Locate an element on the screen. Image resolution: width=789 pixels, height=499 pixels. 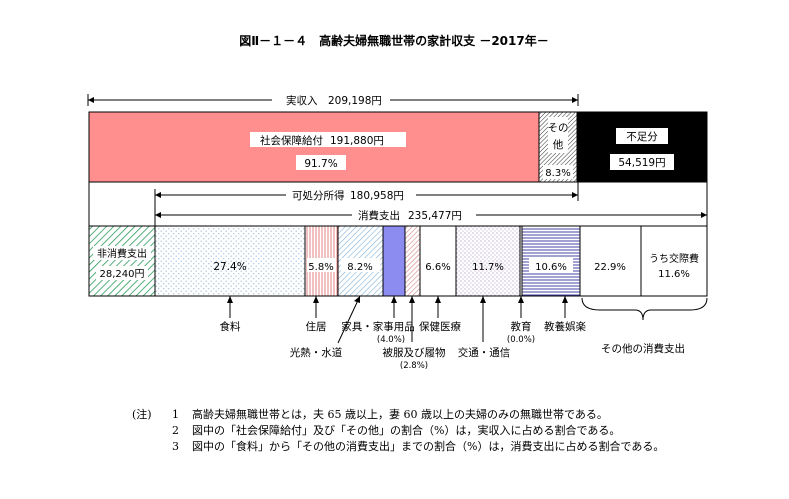
clothing-segment is located at coordinates (412, 261).